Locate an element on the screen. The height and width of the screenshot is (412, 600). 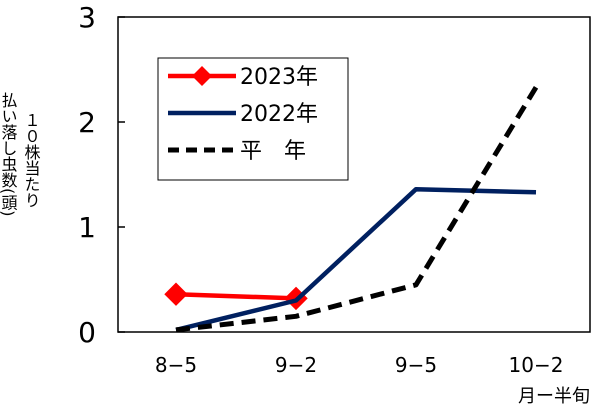
x-tick-label: 9−5 is located at coordinates (416, 365).